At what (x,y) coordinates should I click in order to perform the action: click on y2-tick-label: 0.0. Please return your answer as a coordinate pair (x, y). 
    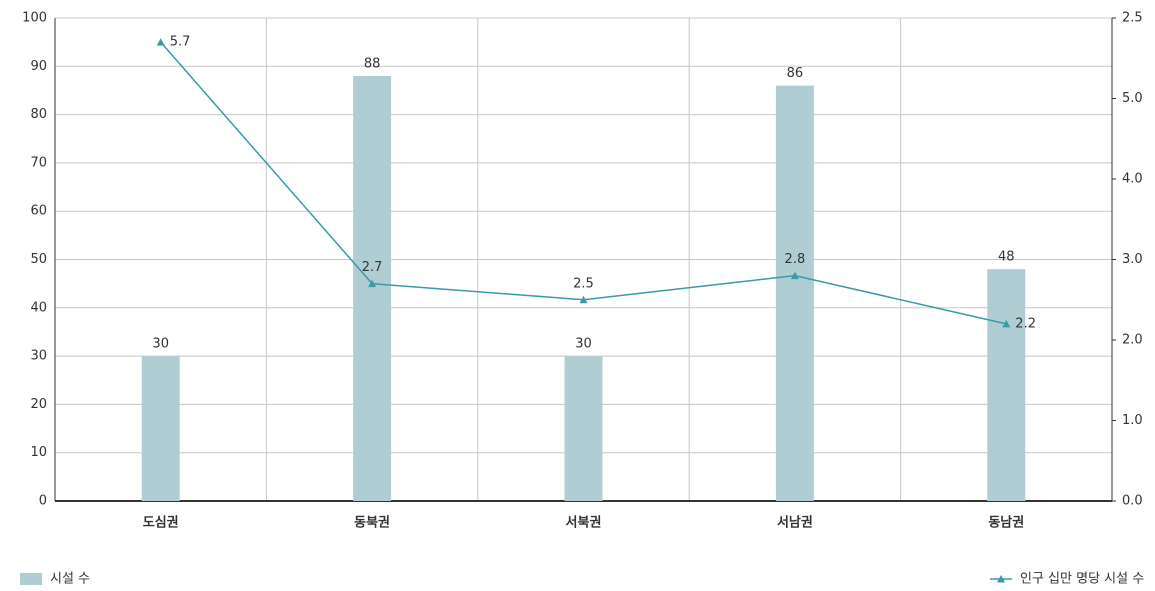
    Looking at the image, I should click on (1132, 501).